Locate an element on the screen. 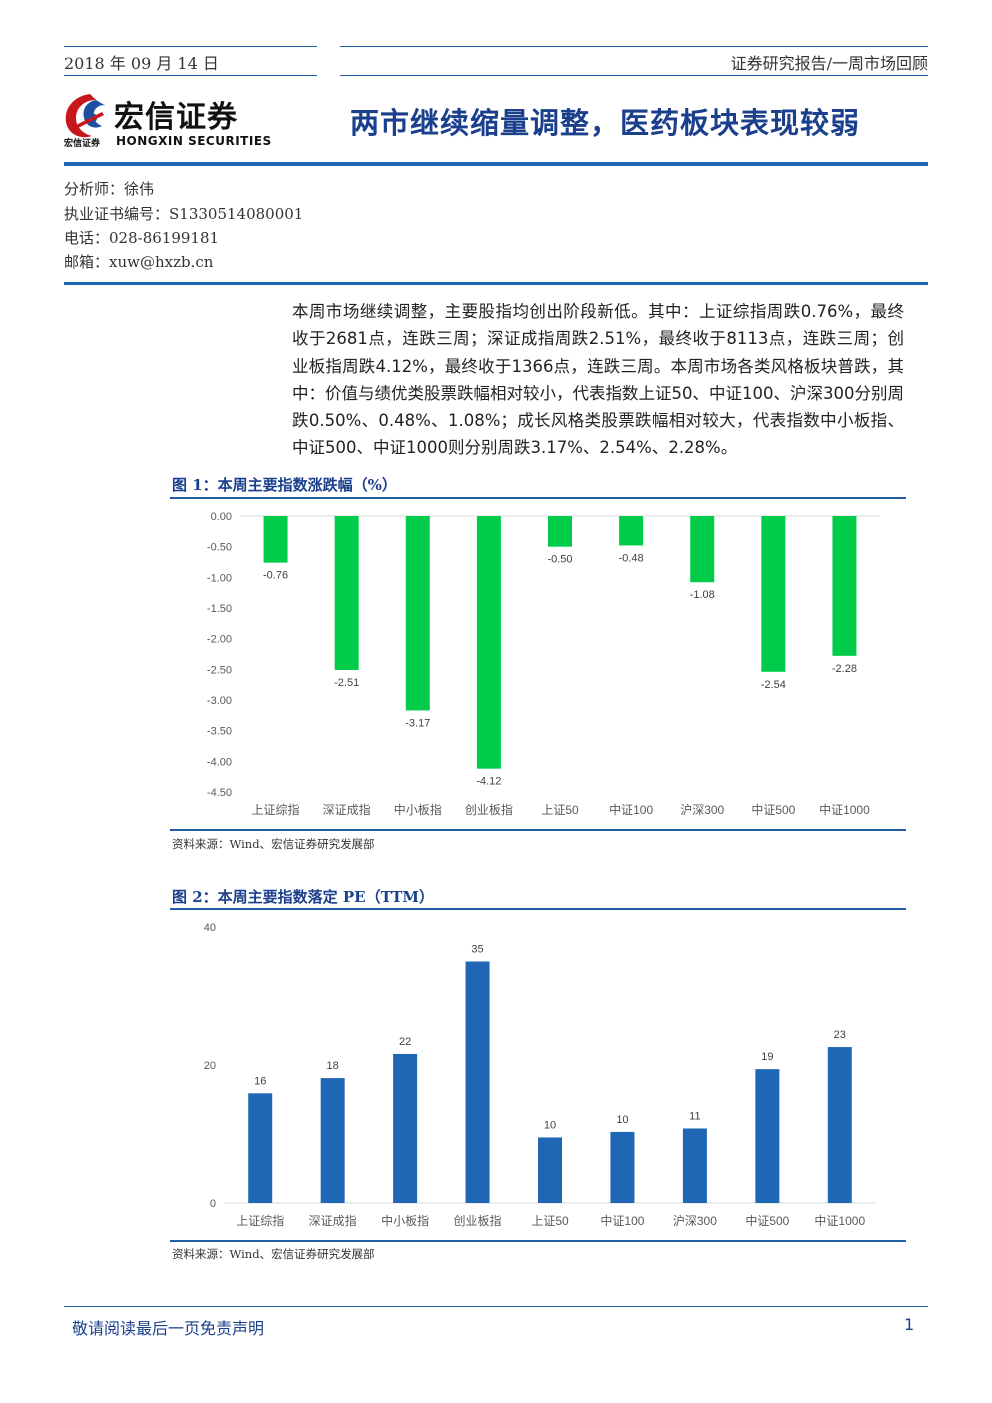 The image size is (992, 1403). figure2-title: 图 2：本周主要指数落定 PE（TTM） is located at coordinates (303, 897).